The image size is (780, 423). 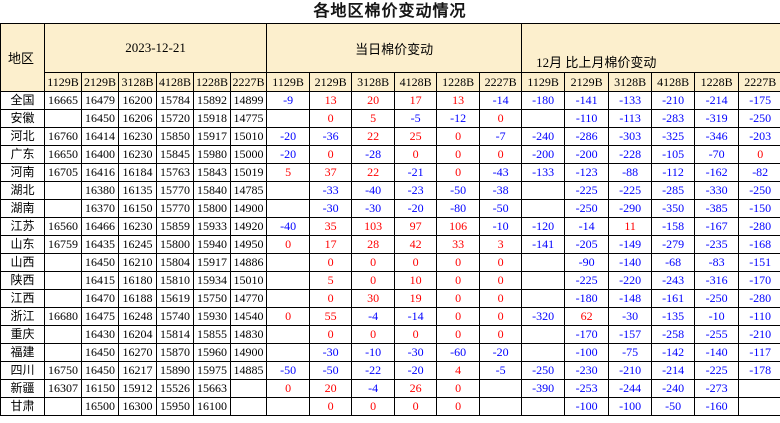 I want to click on monthly-change-cell: -286, so click(x=587, y=136).